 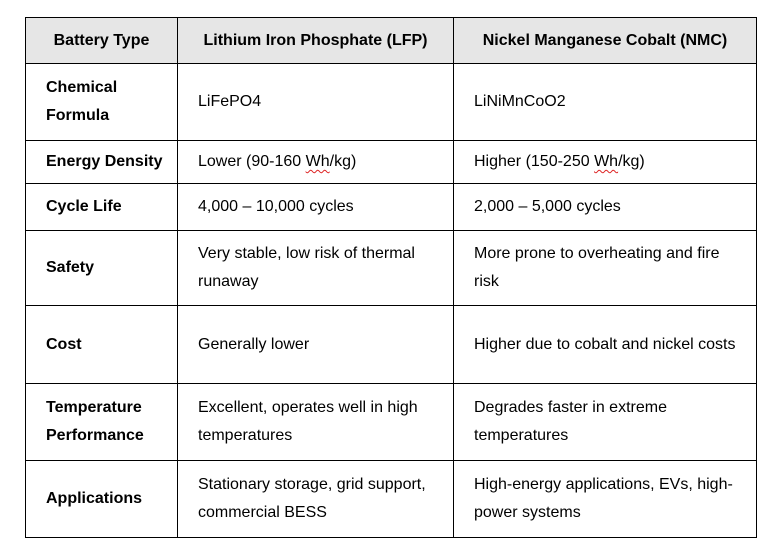 I want to click on table-row: Chemical Formula LiFePO4 LiNiMnCoO2, so click(x=391, y=102).